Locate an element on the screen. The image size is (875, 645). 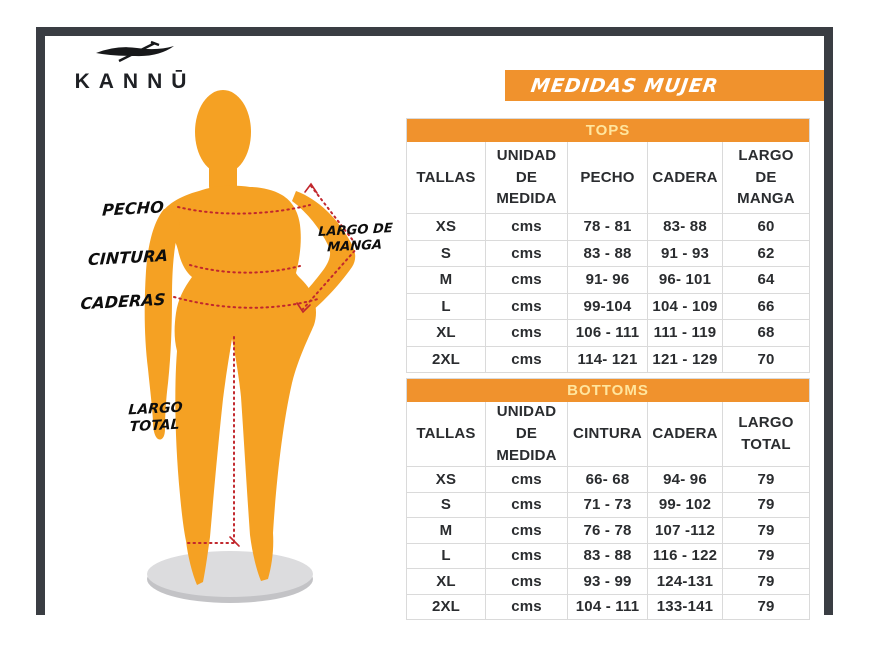
total-length-label: LARGO TOTAL is located at coordinates (155, 417).